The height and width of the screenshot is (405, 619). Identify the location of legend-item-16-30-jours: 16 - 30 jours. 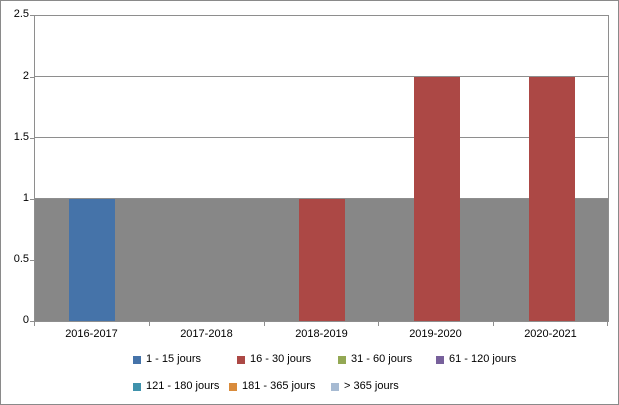
(274, 359).